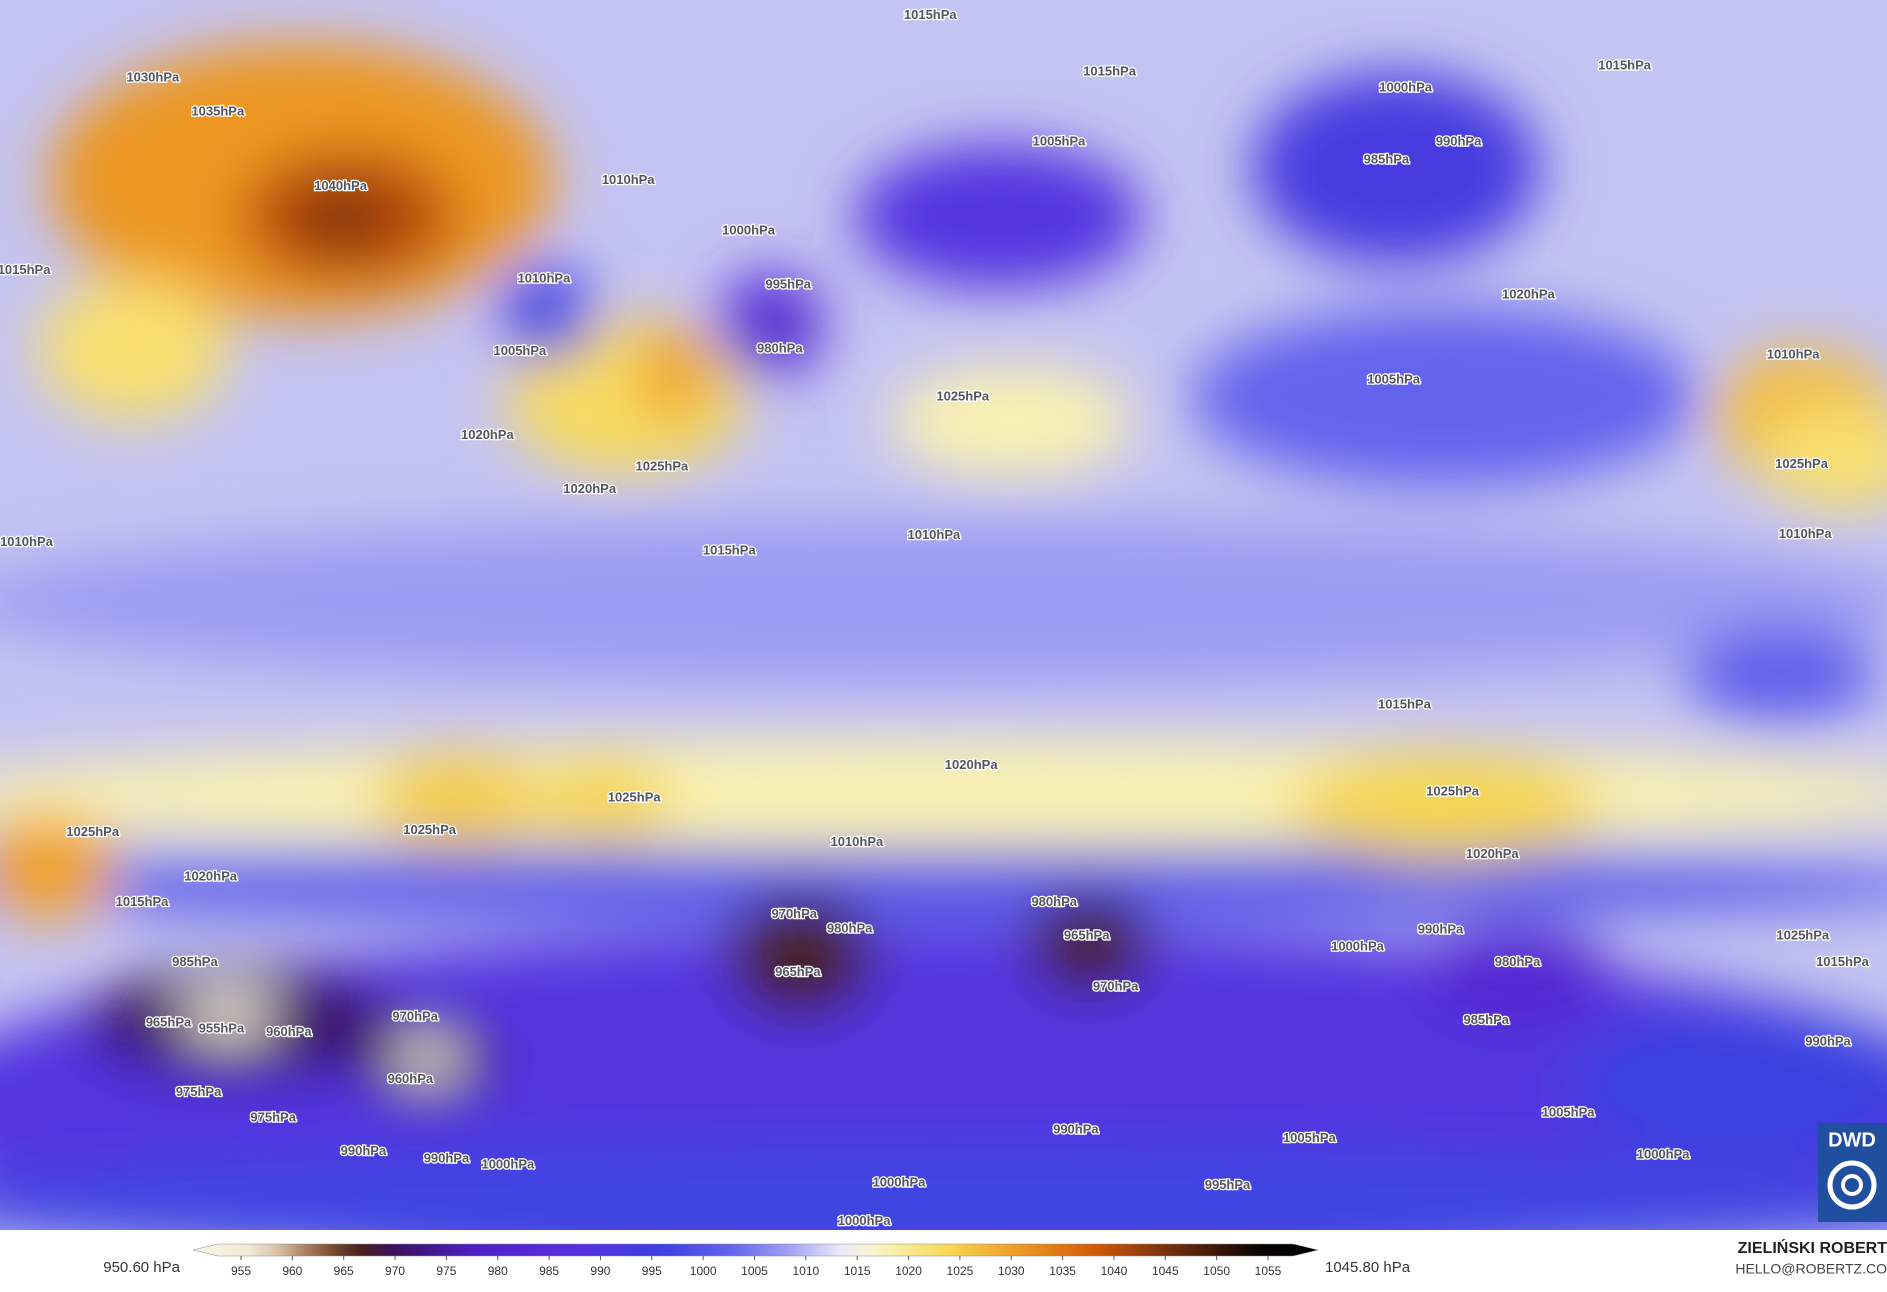  I want to click on colorbar-tick-label: 1015, so click(857, 1271).